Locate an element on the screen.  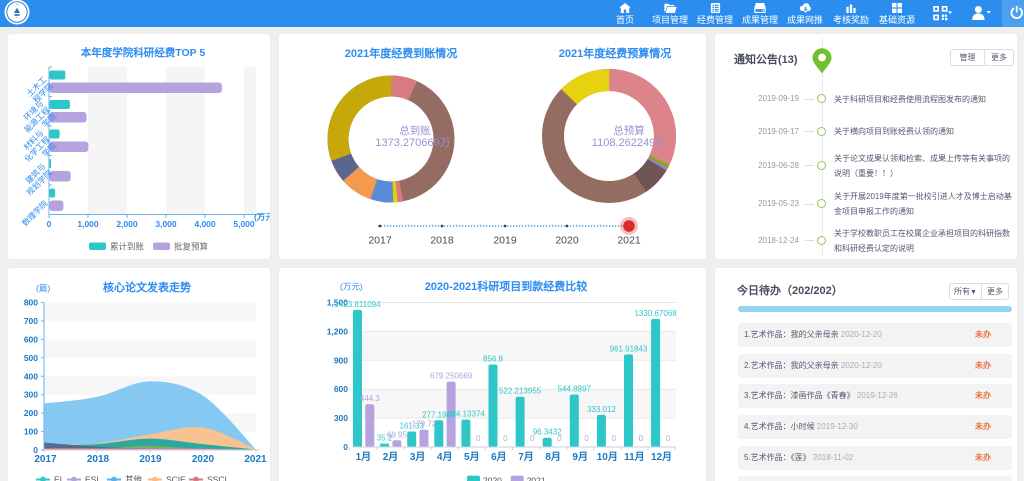
svg-text: 总到账 is located at coordinates (415, 130).